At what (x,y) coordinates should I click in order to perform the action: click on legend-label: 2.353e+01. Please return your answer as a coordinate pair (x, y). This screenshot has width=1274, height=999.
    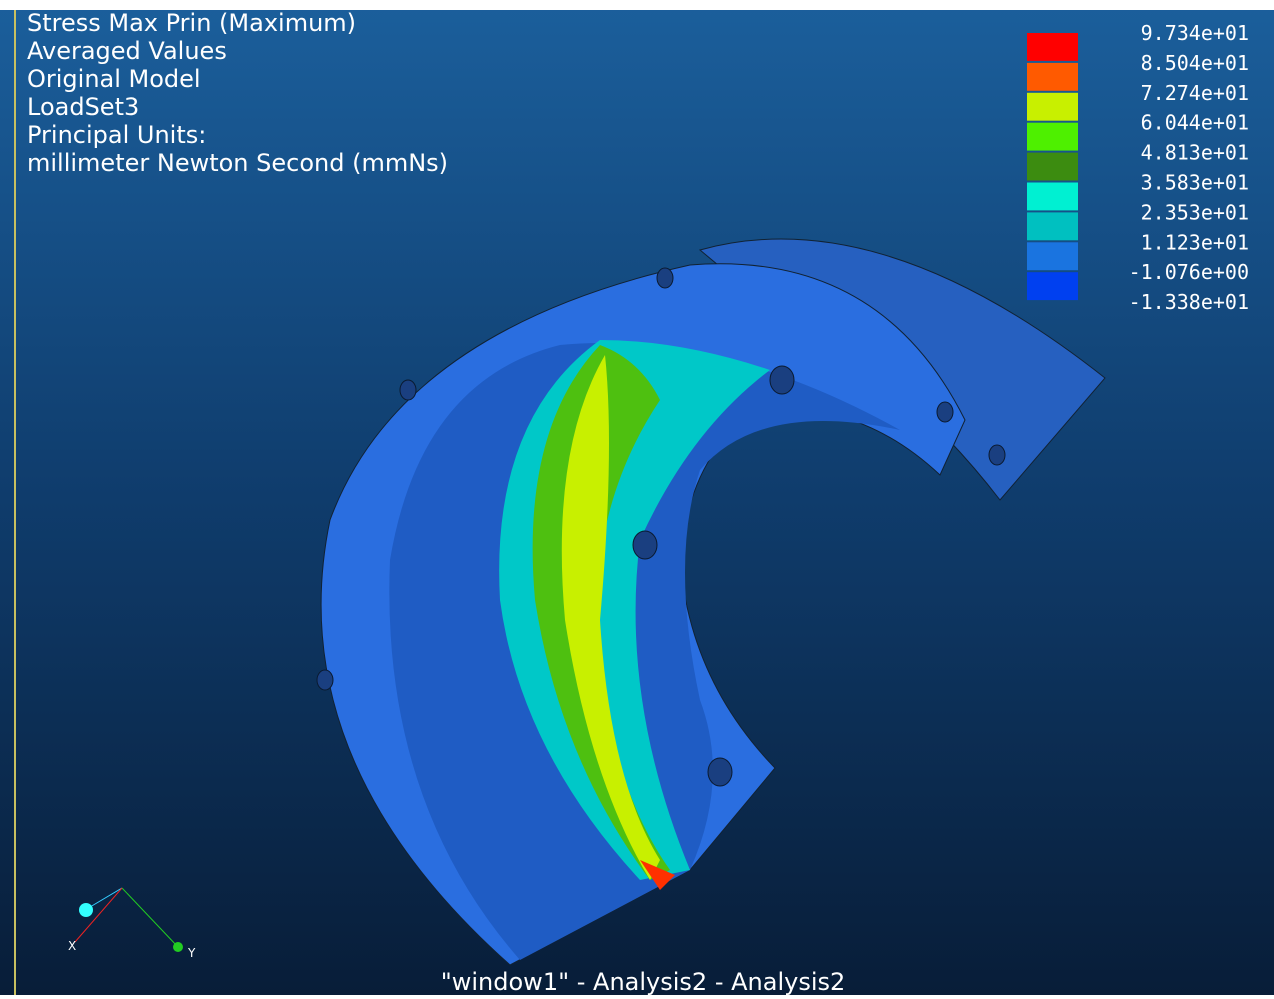
    Looking at the image, I should click on (1195, 212).